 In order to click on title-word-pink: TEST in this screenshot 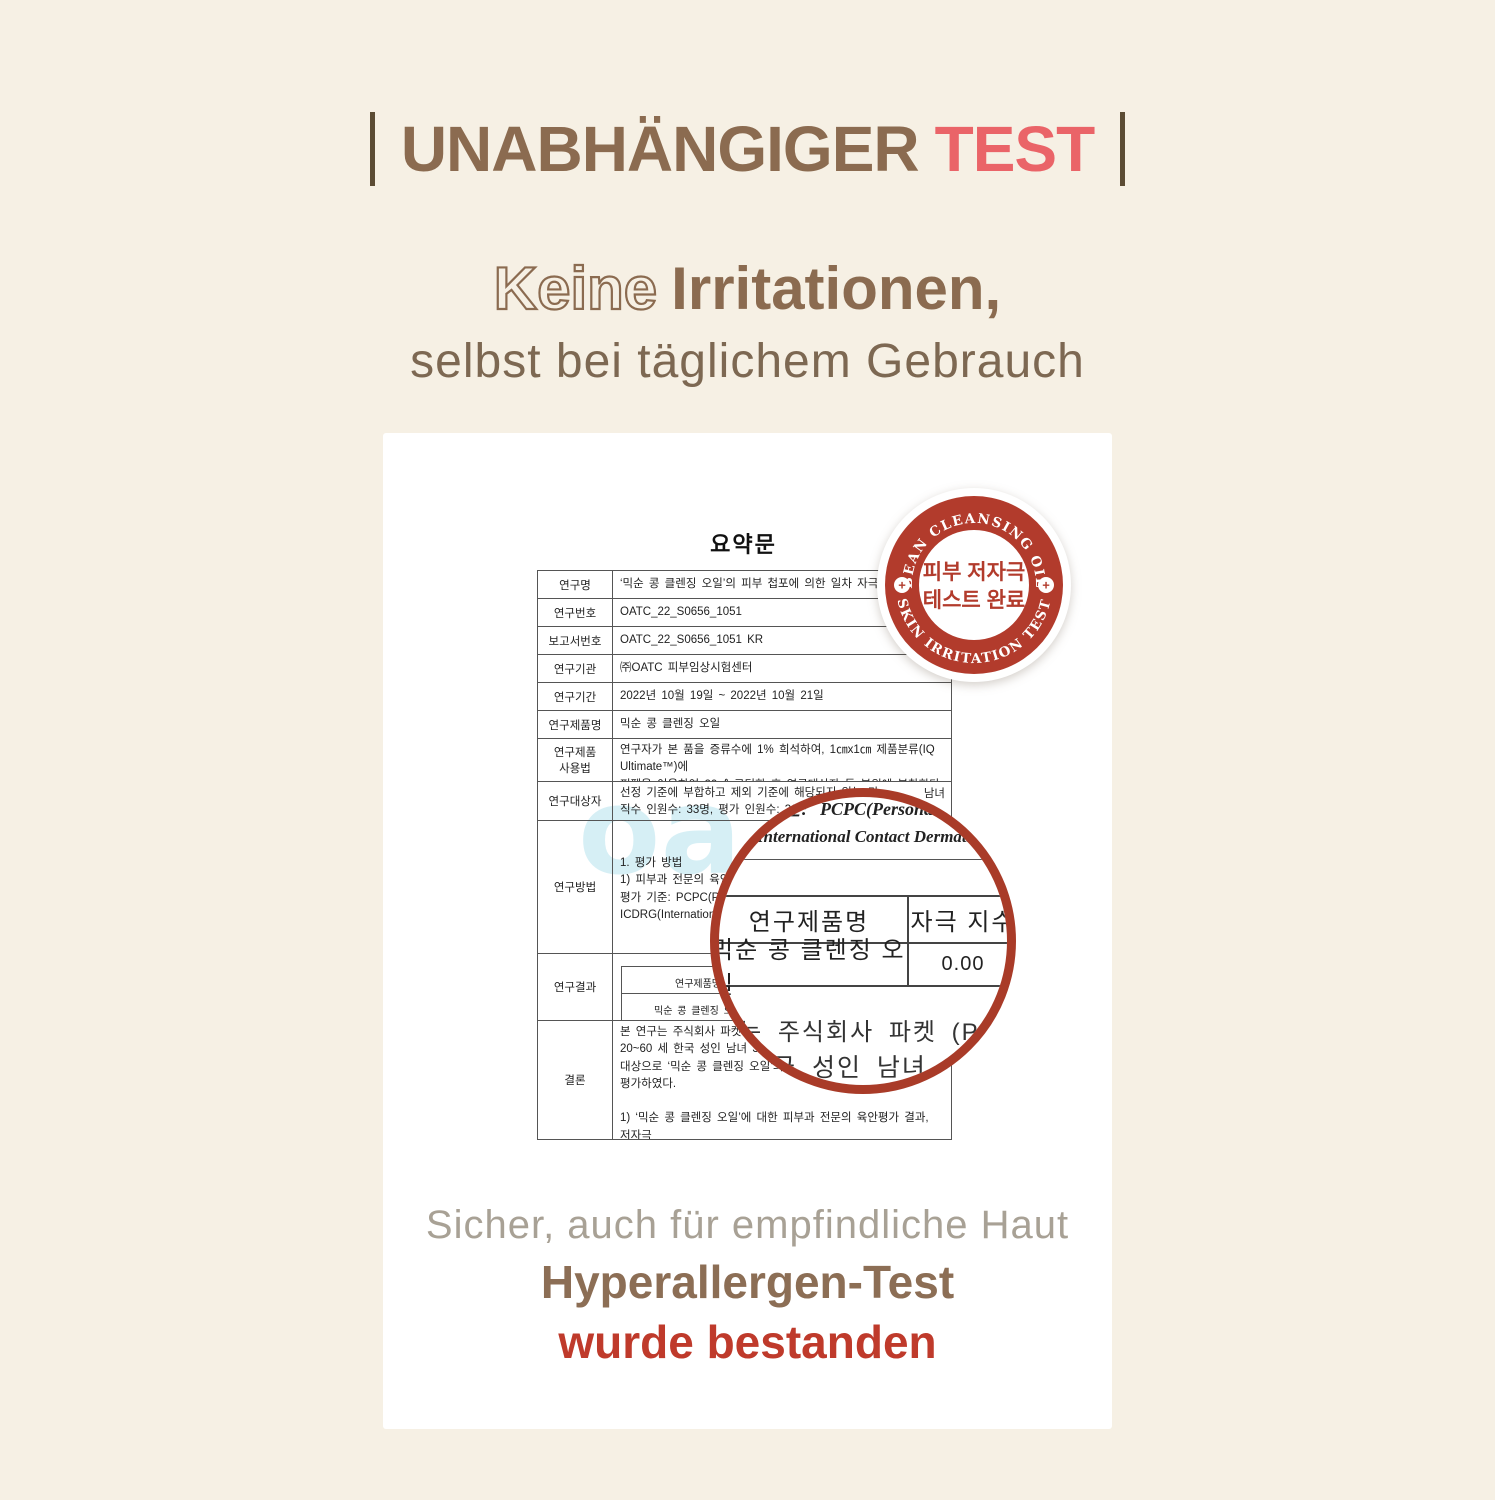, I will do `click(1015, 149)`.